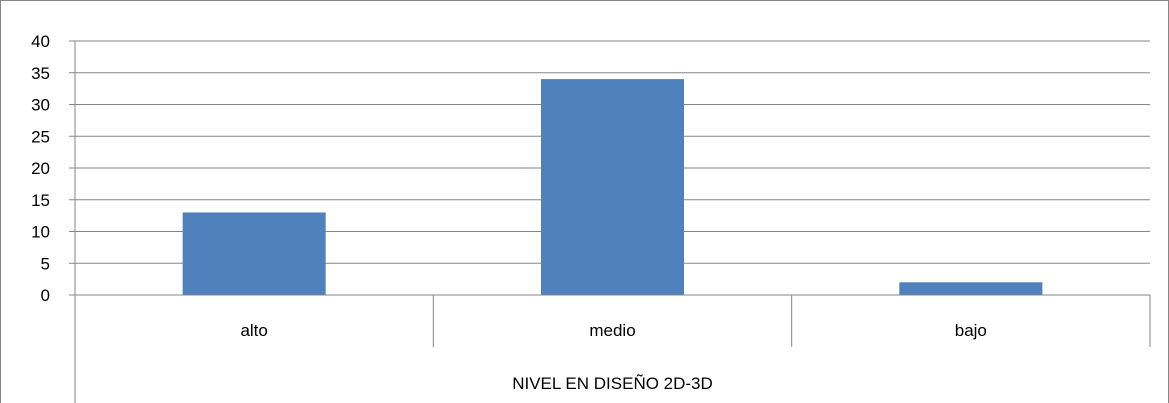 The width and height of the screenshot is (1169, 403). I want to click on y-tick-label-10: 10, so click(40, 232).